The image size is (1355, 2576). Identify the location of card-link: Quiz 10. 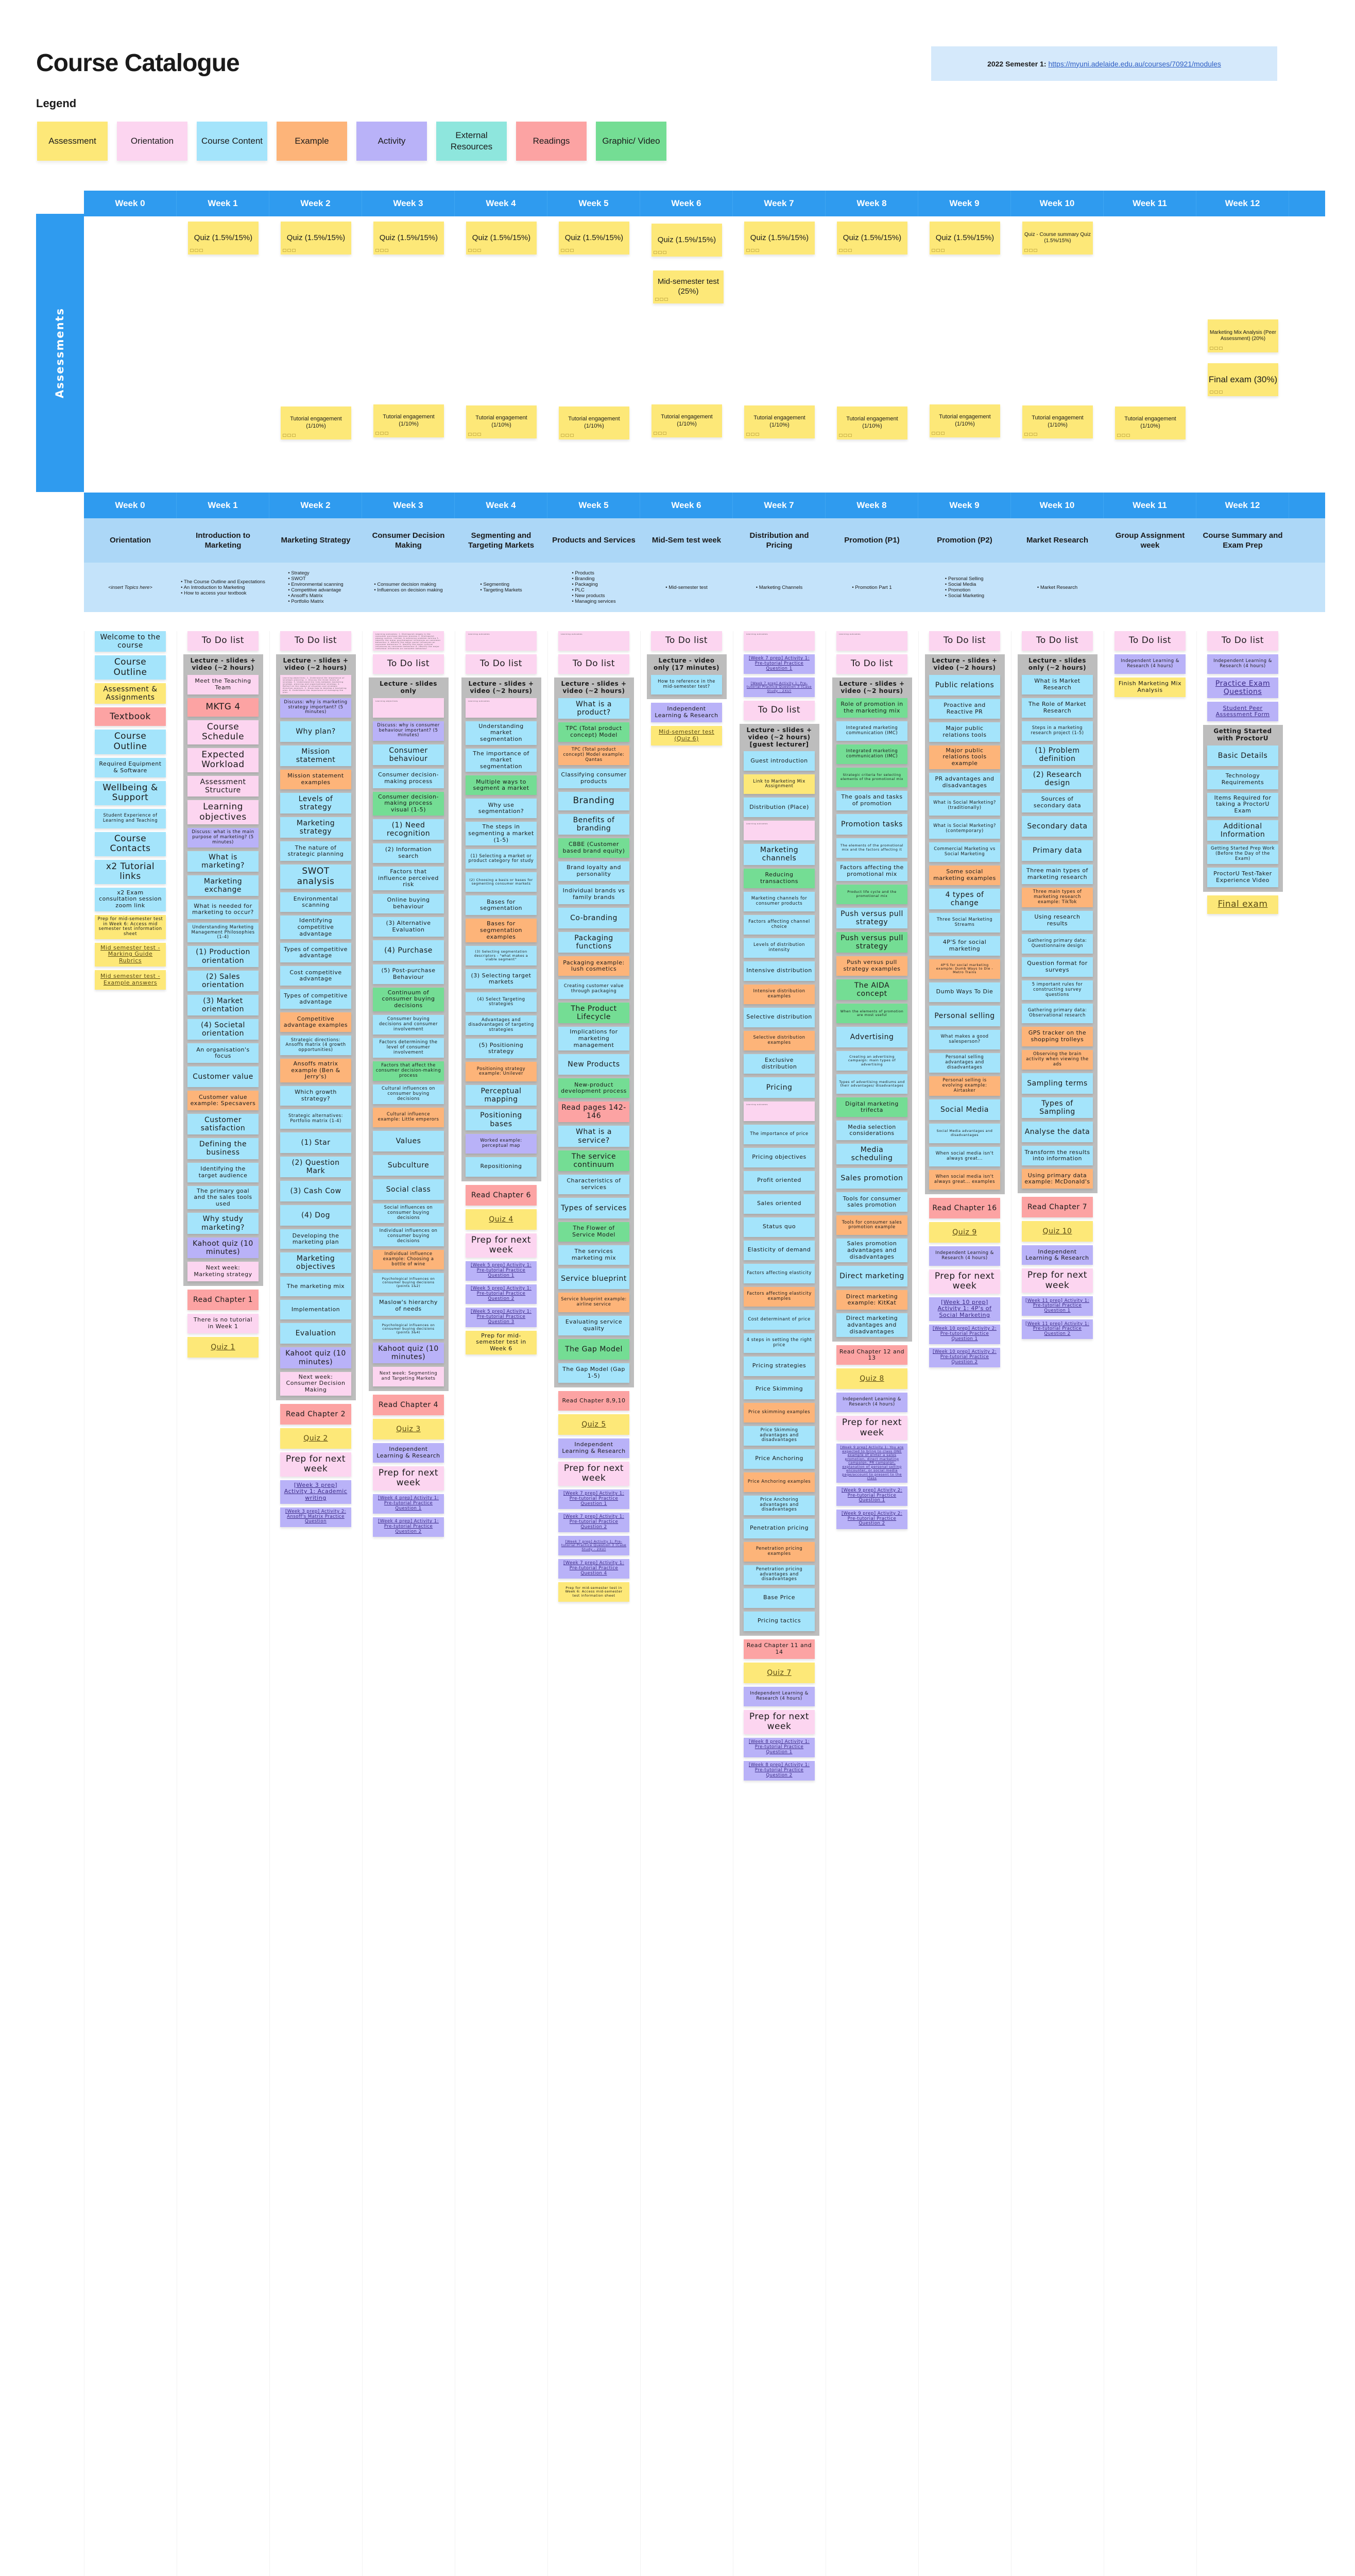
(1057, 1231).